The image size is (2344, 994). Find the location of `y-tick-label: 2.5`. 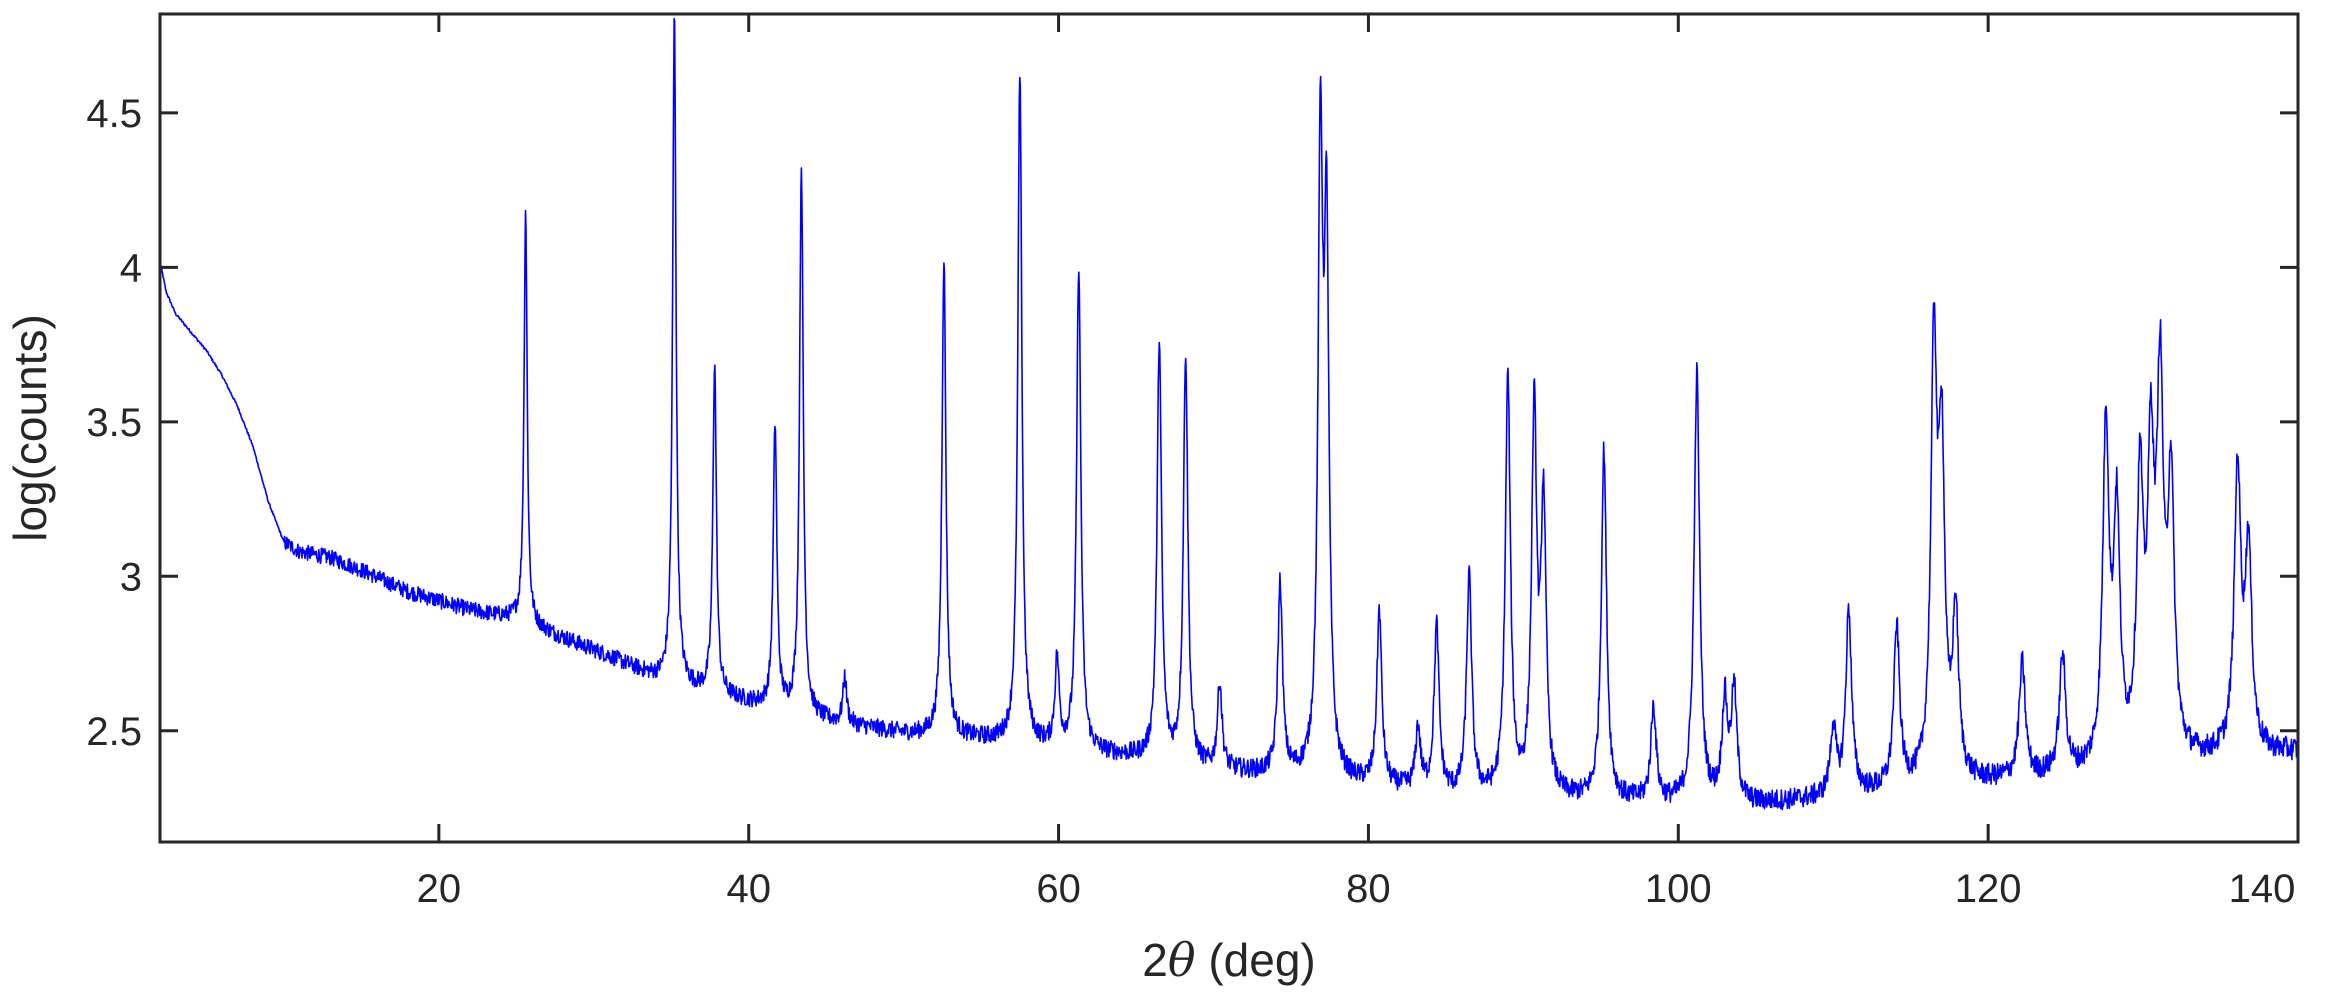

y-tick-label: 2.5 is located at coordinates (114, 732).